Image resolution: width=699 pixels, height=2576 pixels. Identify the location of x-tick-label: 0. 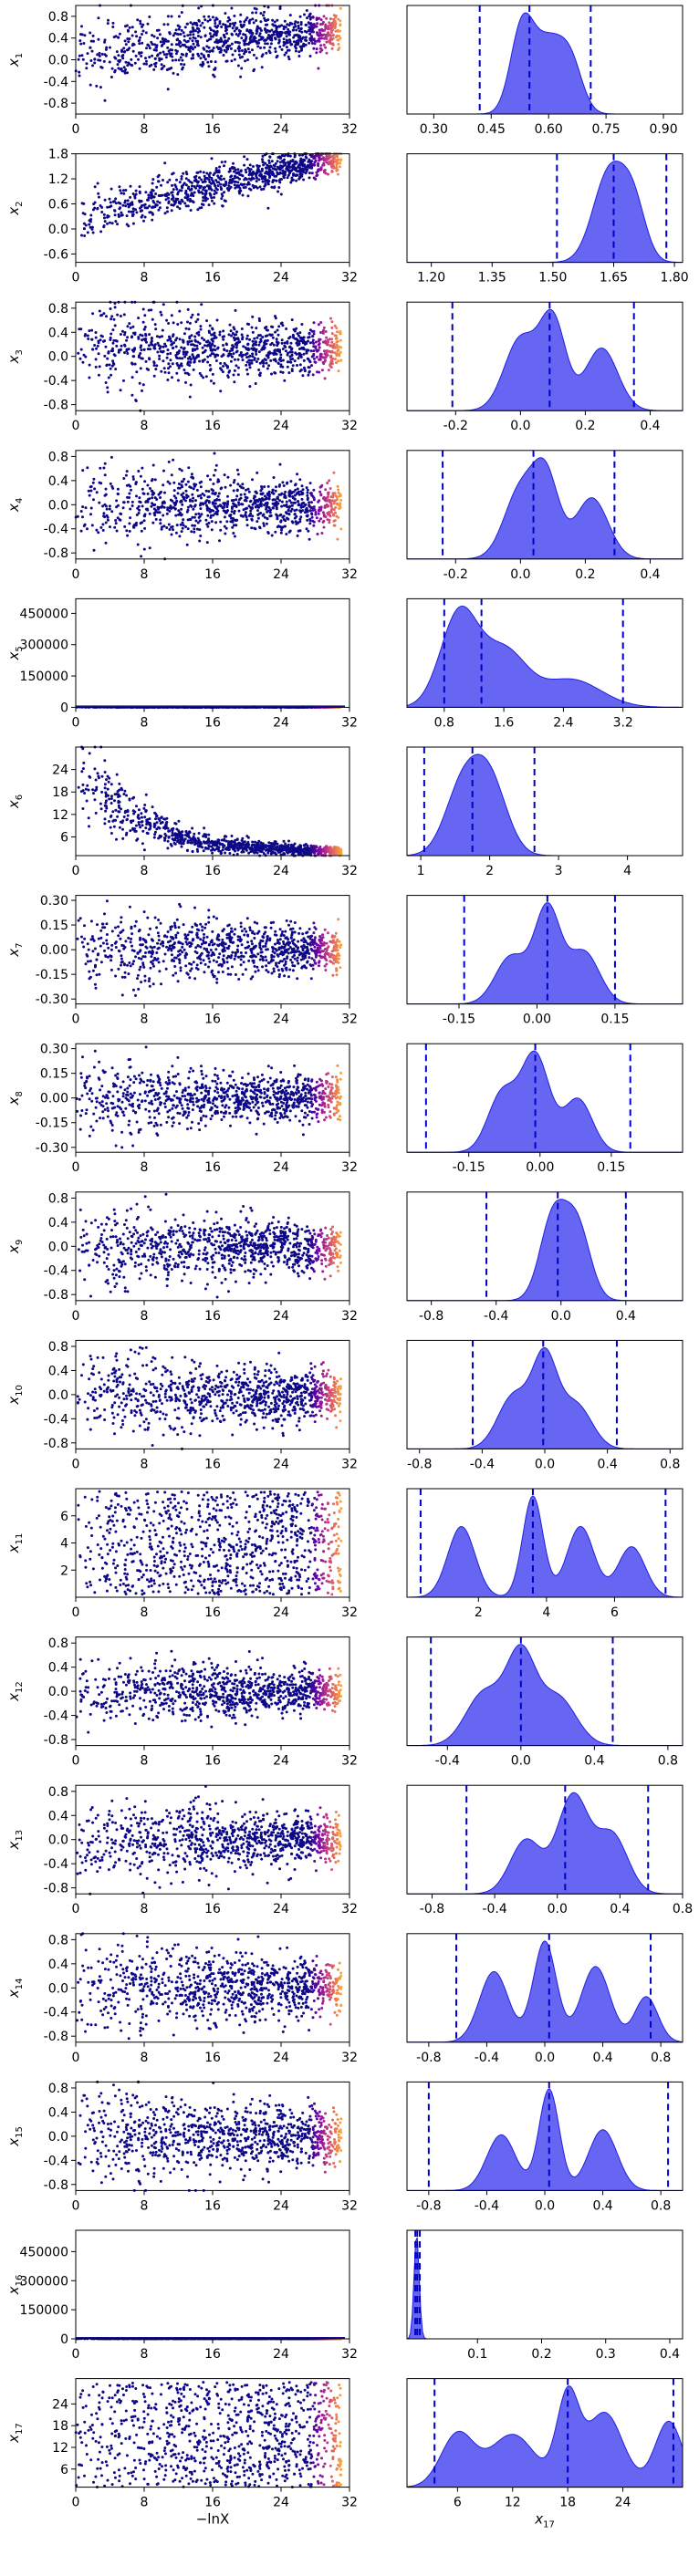
(76, 722).